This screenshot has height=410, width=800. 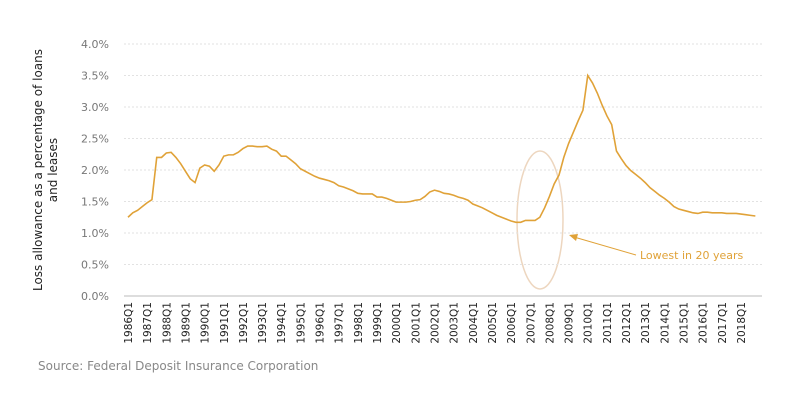 I want to click on x-tick-label: 1997Q1, so click(x=340, y=323).